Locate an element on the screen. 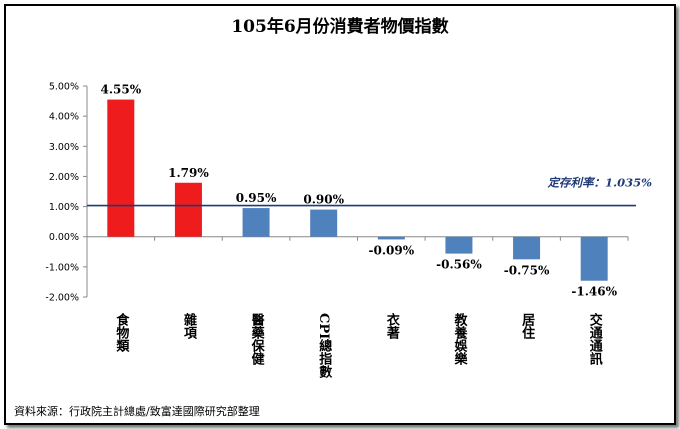  x-tick-label: 居住 is located at coordinates (527, 326).